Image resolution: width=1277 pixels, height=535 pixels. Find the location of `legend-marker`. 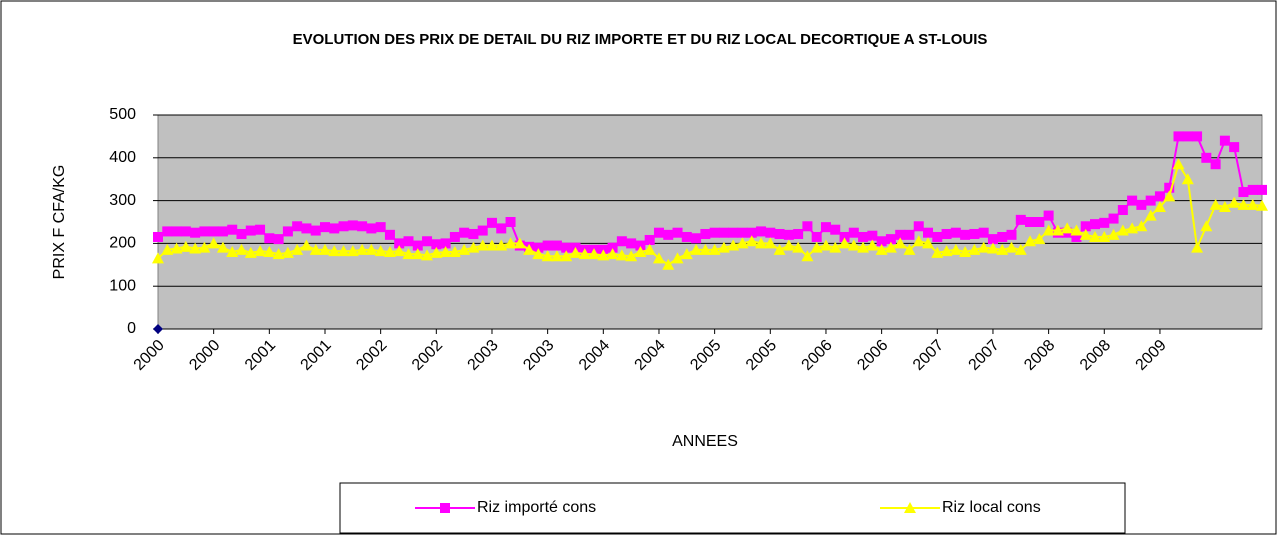

legend-marker is located at coordinates (910, 507).